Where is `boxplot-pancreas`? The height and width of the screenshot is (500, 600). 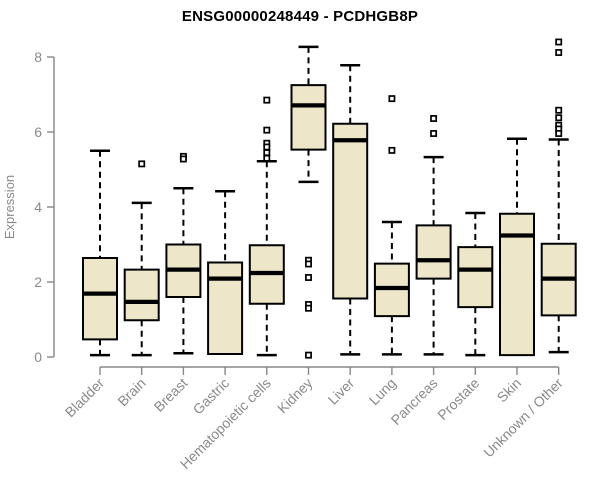
boxplot-pancreas is located at coordinates (433, 235).